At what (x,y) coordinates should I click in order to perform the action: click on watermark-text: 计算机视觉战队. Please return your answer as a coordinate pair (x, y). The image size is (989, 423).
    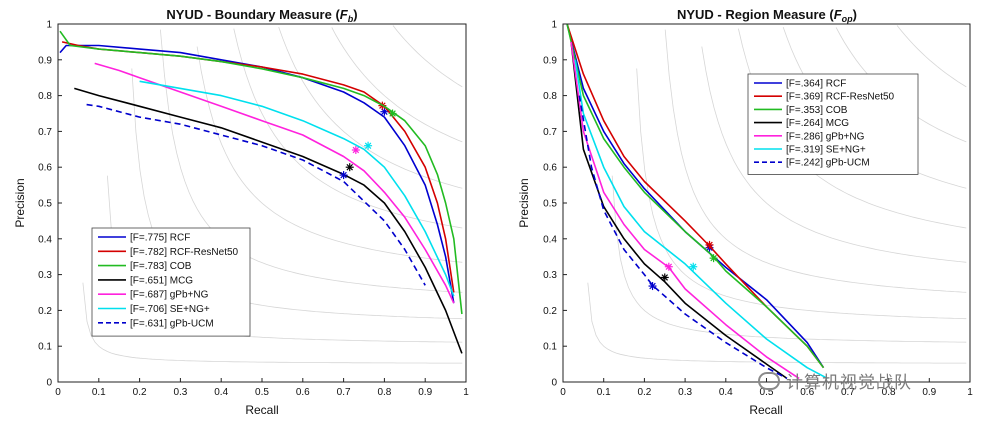
    Looking at the image, I should click on (849, 383).